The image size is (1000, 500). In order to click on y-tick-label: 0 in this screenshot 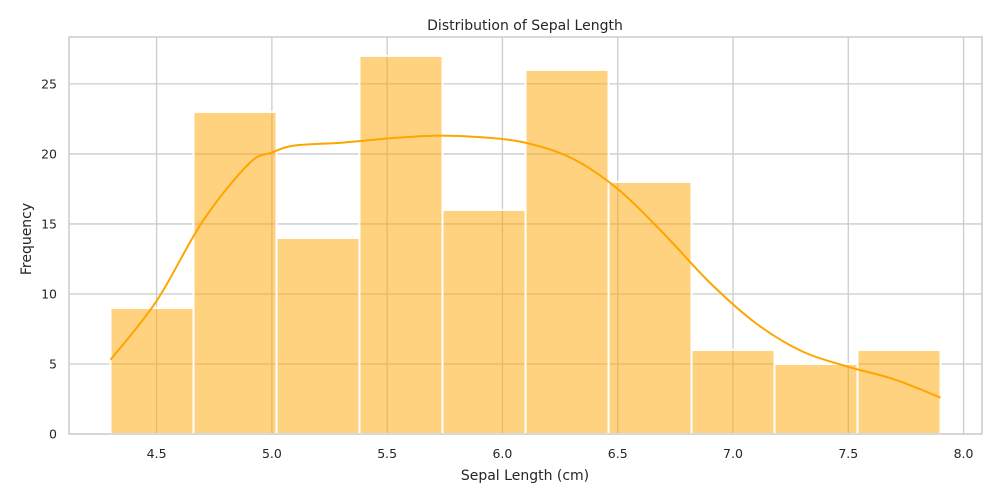, I will do `click(53, 434)`.